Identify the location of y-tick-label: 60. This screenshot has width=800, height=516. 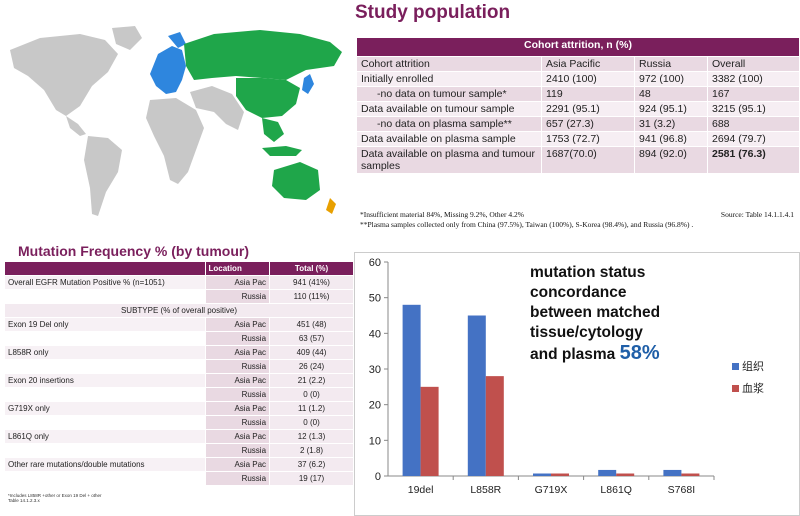
(375, 263).